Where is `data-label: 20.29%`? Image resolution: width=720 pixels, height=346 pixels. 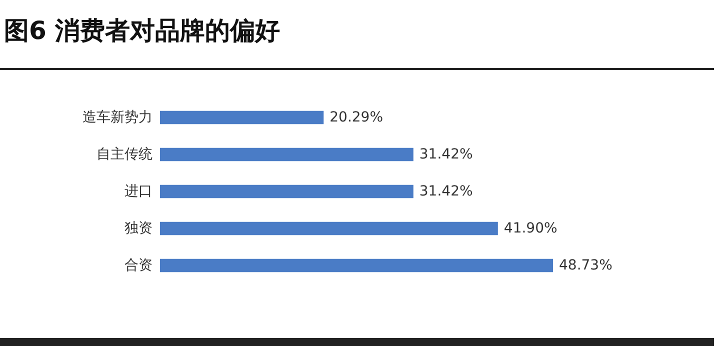
data-label: 20.29% is located at coordinates (357, 118).